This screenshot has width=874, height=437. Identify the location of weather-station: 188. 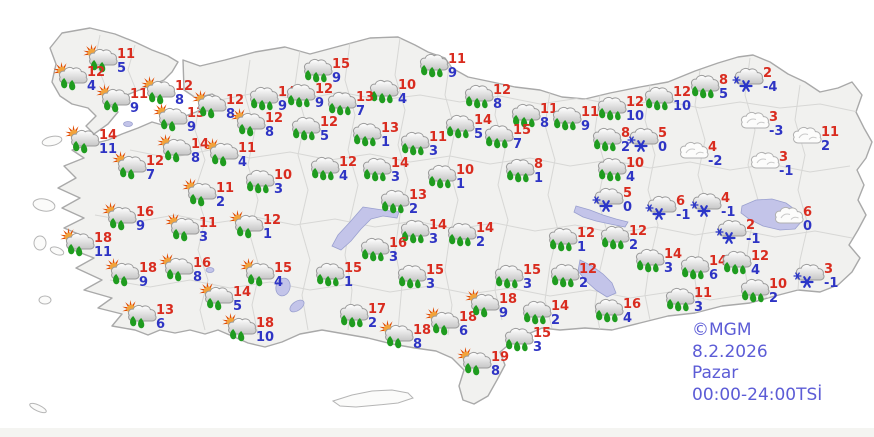
(405, 336).